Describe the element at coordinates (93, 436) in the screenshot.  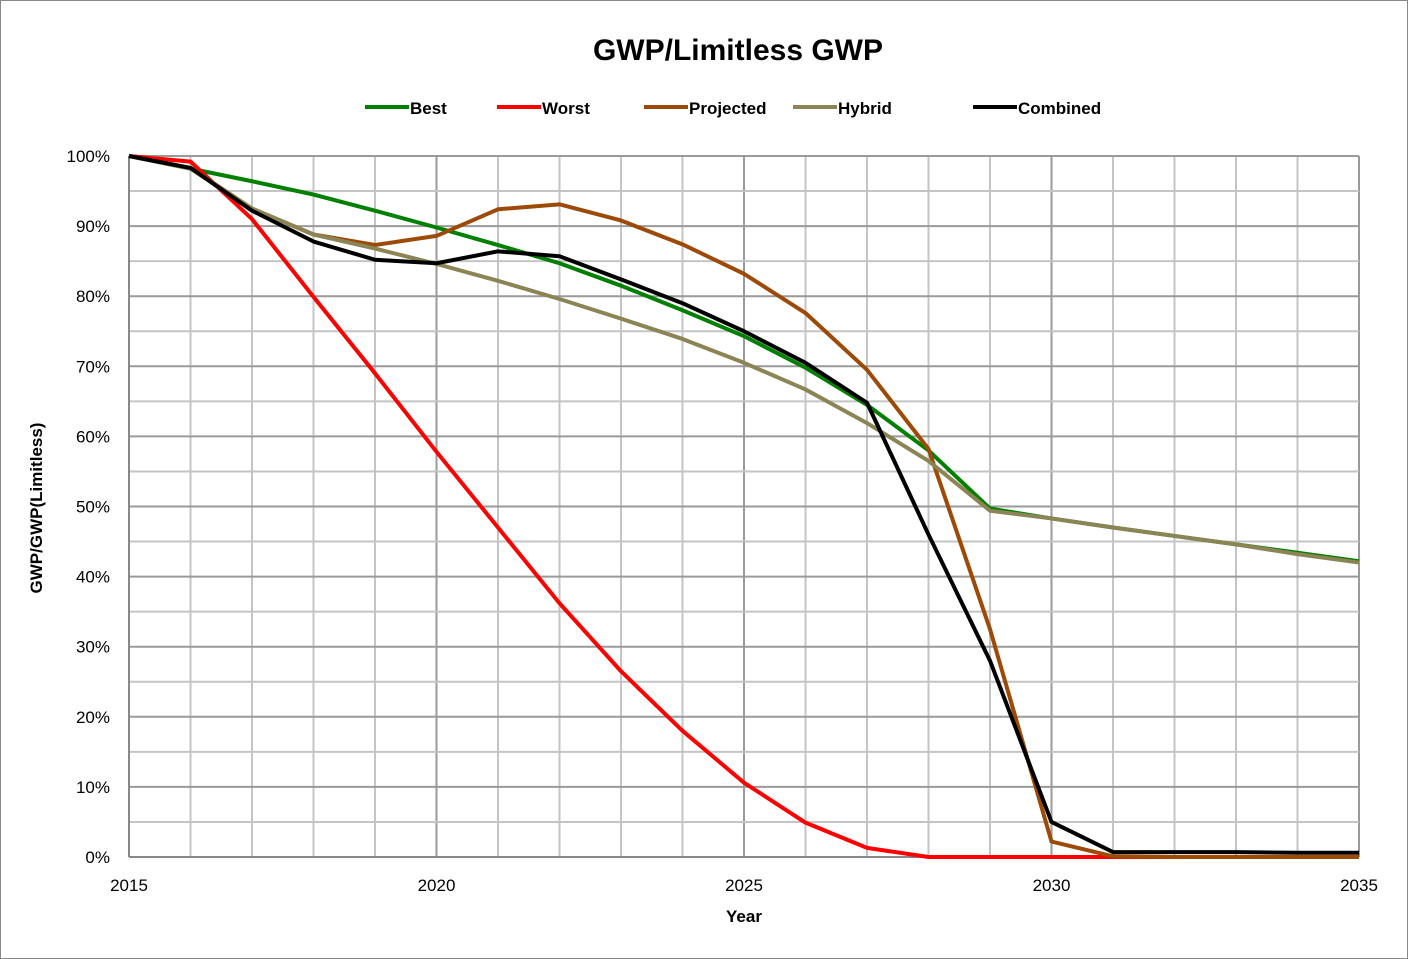
I see `y-tick-label: 60%` at that location.